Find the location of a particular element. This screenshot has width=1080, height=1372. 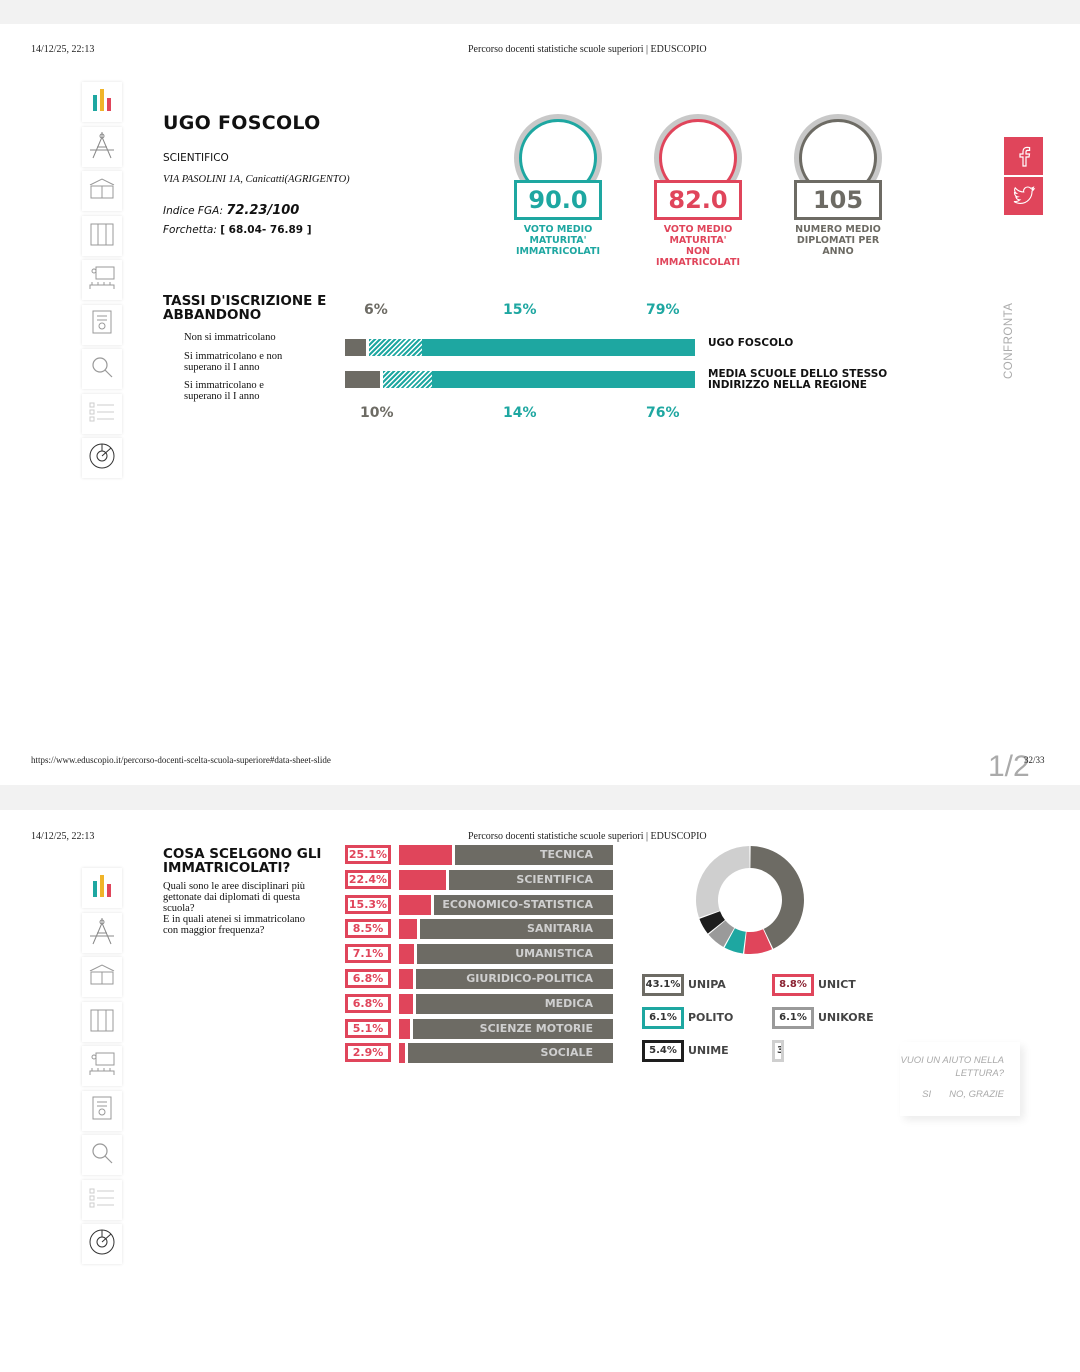

legend-enrolled-fail: Si immatricolano e non superano il I anno is located at coordinates (233, 362).